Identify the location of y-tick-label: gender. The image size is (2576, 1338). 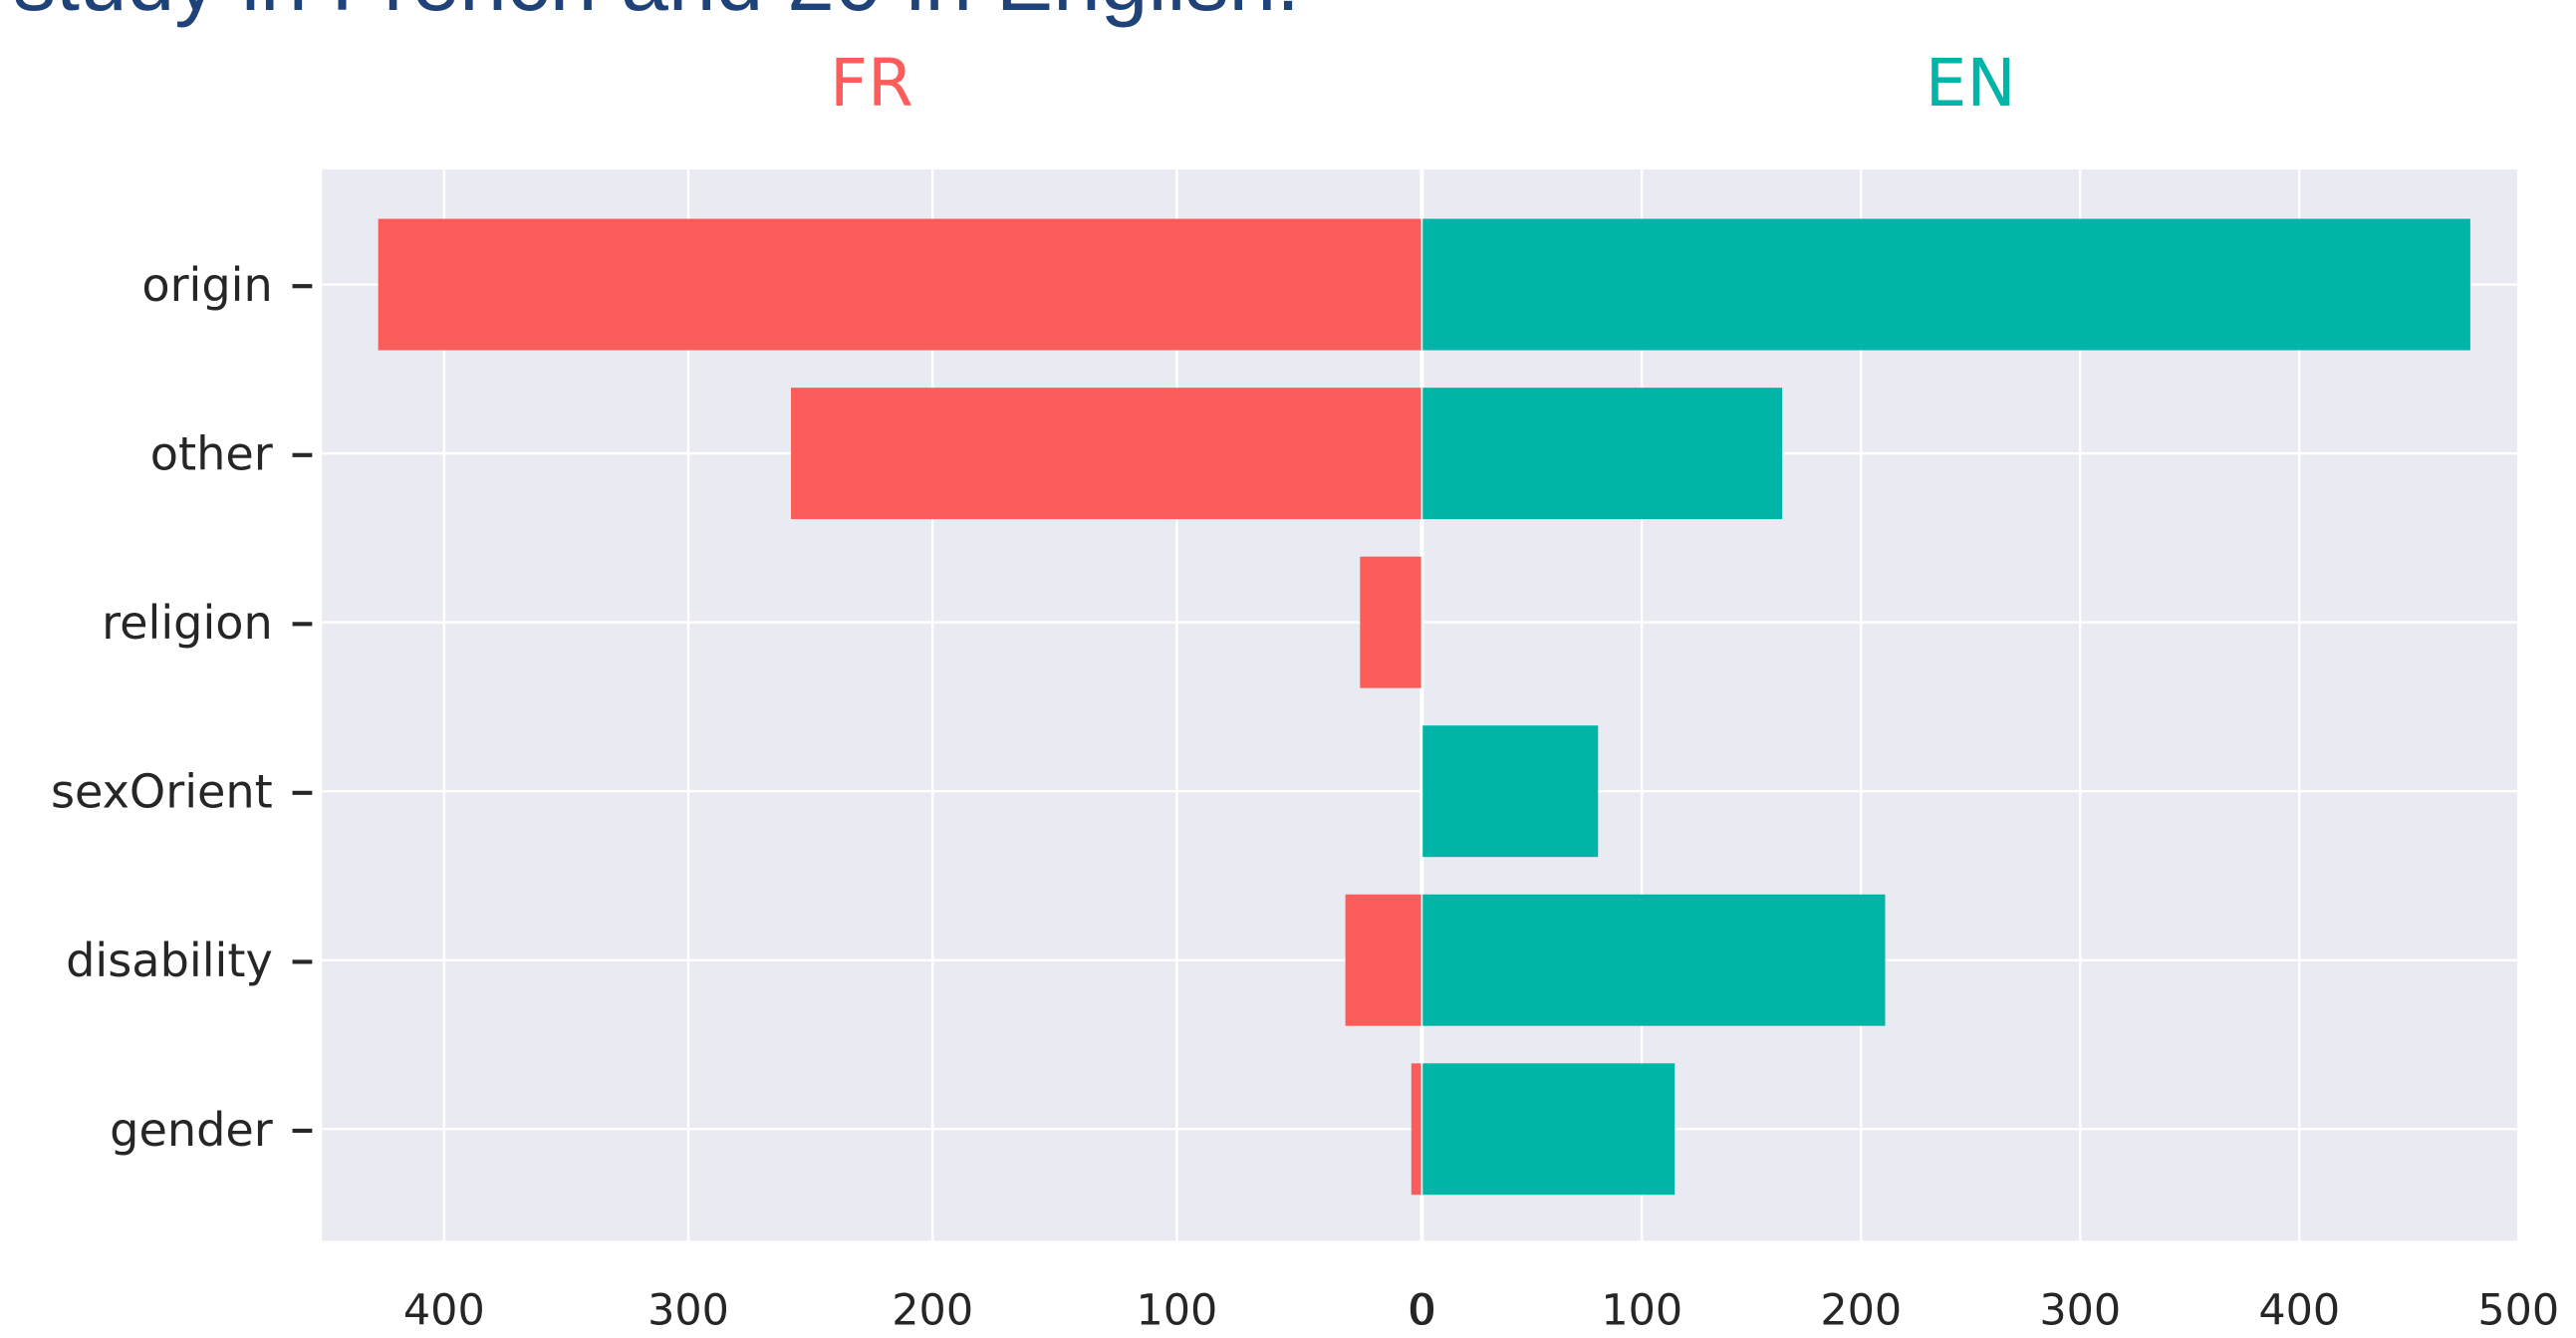
(191, 1130).